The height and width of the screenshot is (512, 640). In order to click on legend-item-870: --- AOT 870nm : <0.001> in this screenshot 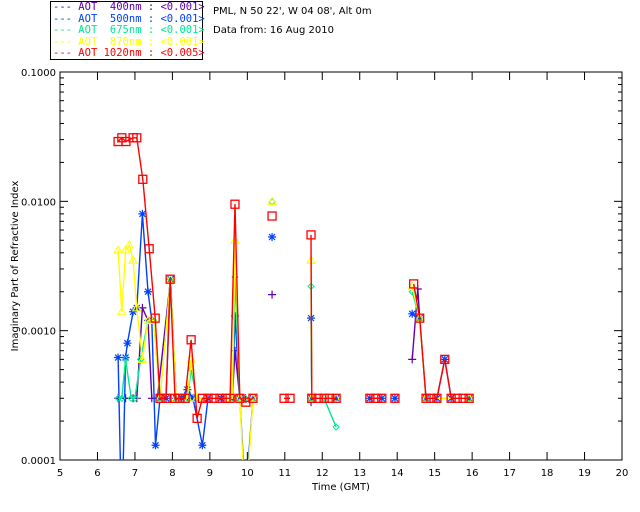, I will do `click(129, 41)`.